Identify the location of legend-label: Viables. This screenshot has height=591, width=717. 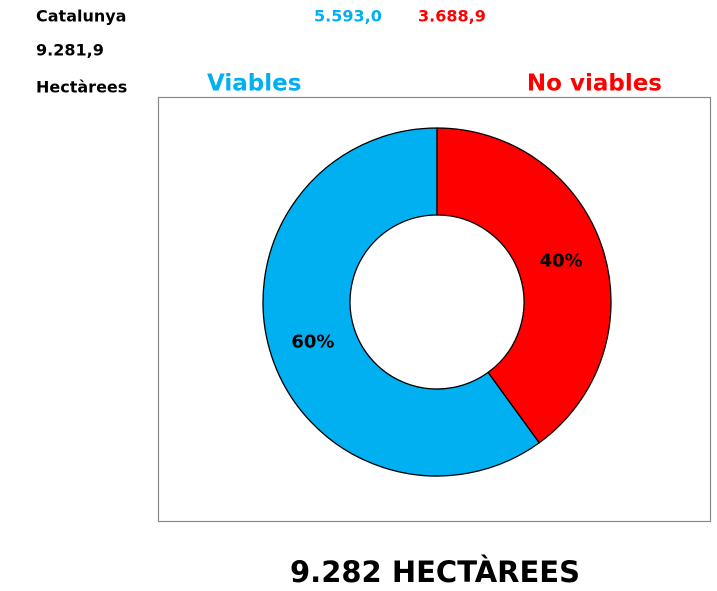
(254, 84).